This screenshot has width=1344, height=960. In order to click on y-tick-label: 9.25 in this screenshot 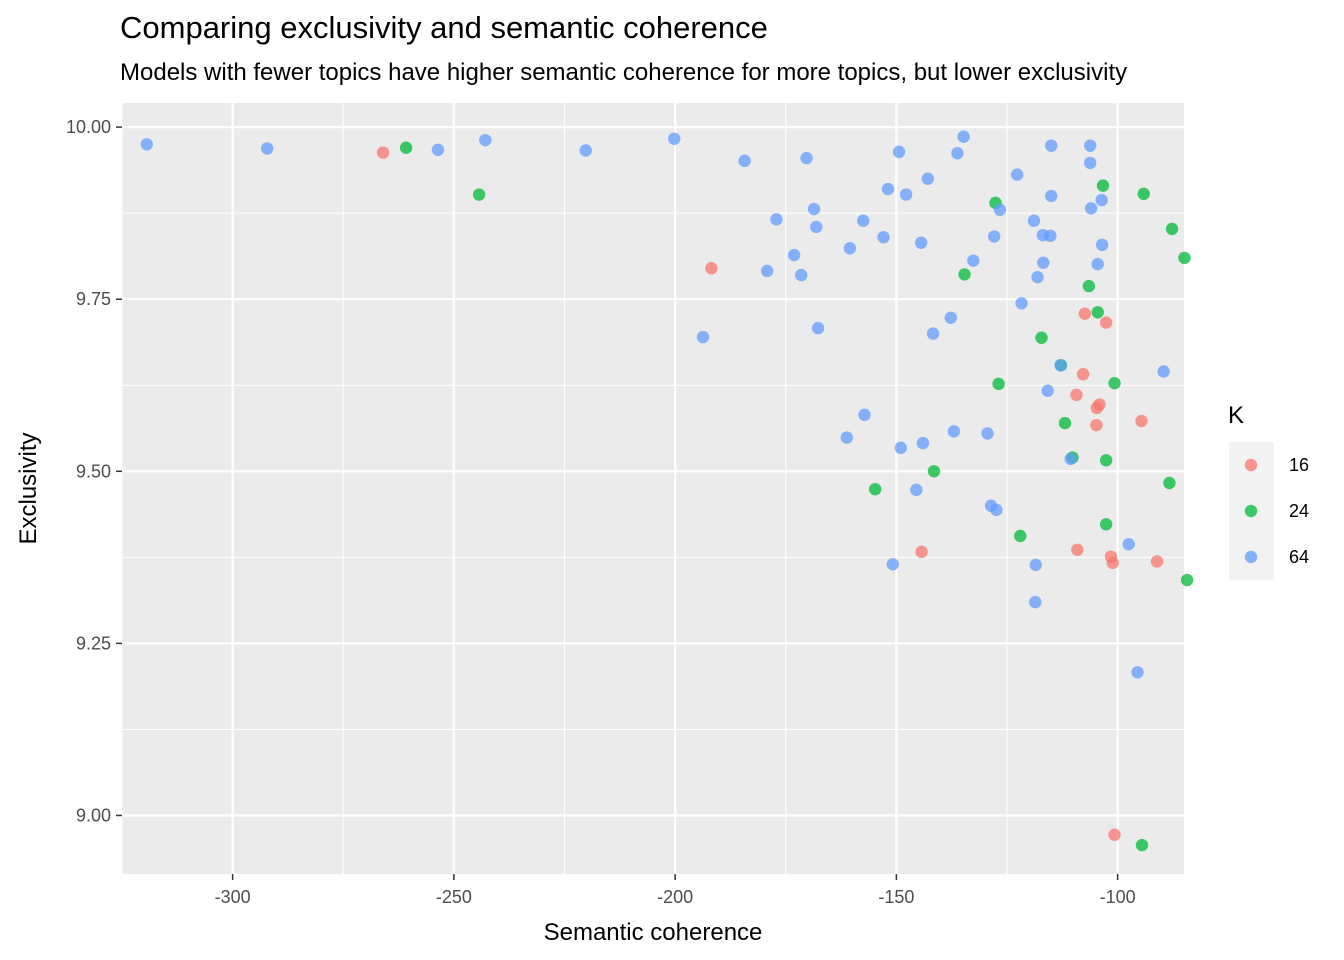, I will do `click(93, 643)`.